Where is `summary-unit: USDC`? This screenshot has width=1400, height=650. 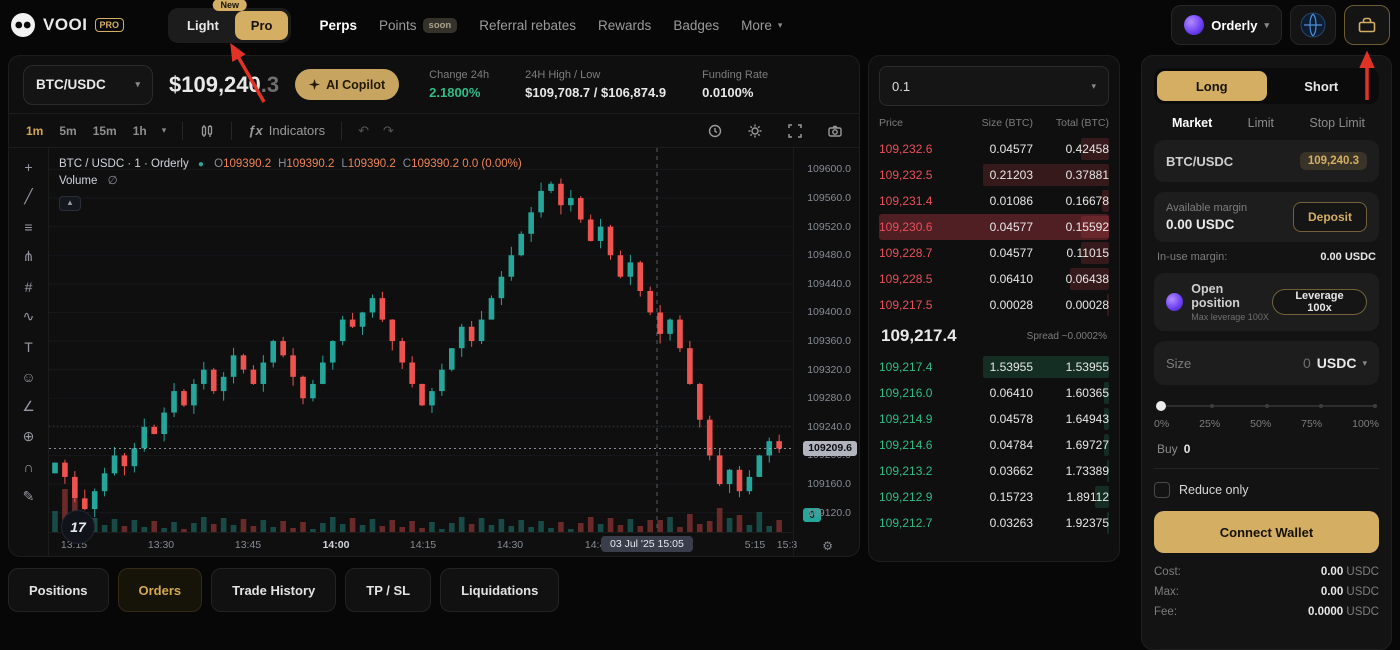
summary-unit: USDC is located at coordinates (1362, 592).